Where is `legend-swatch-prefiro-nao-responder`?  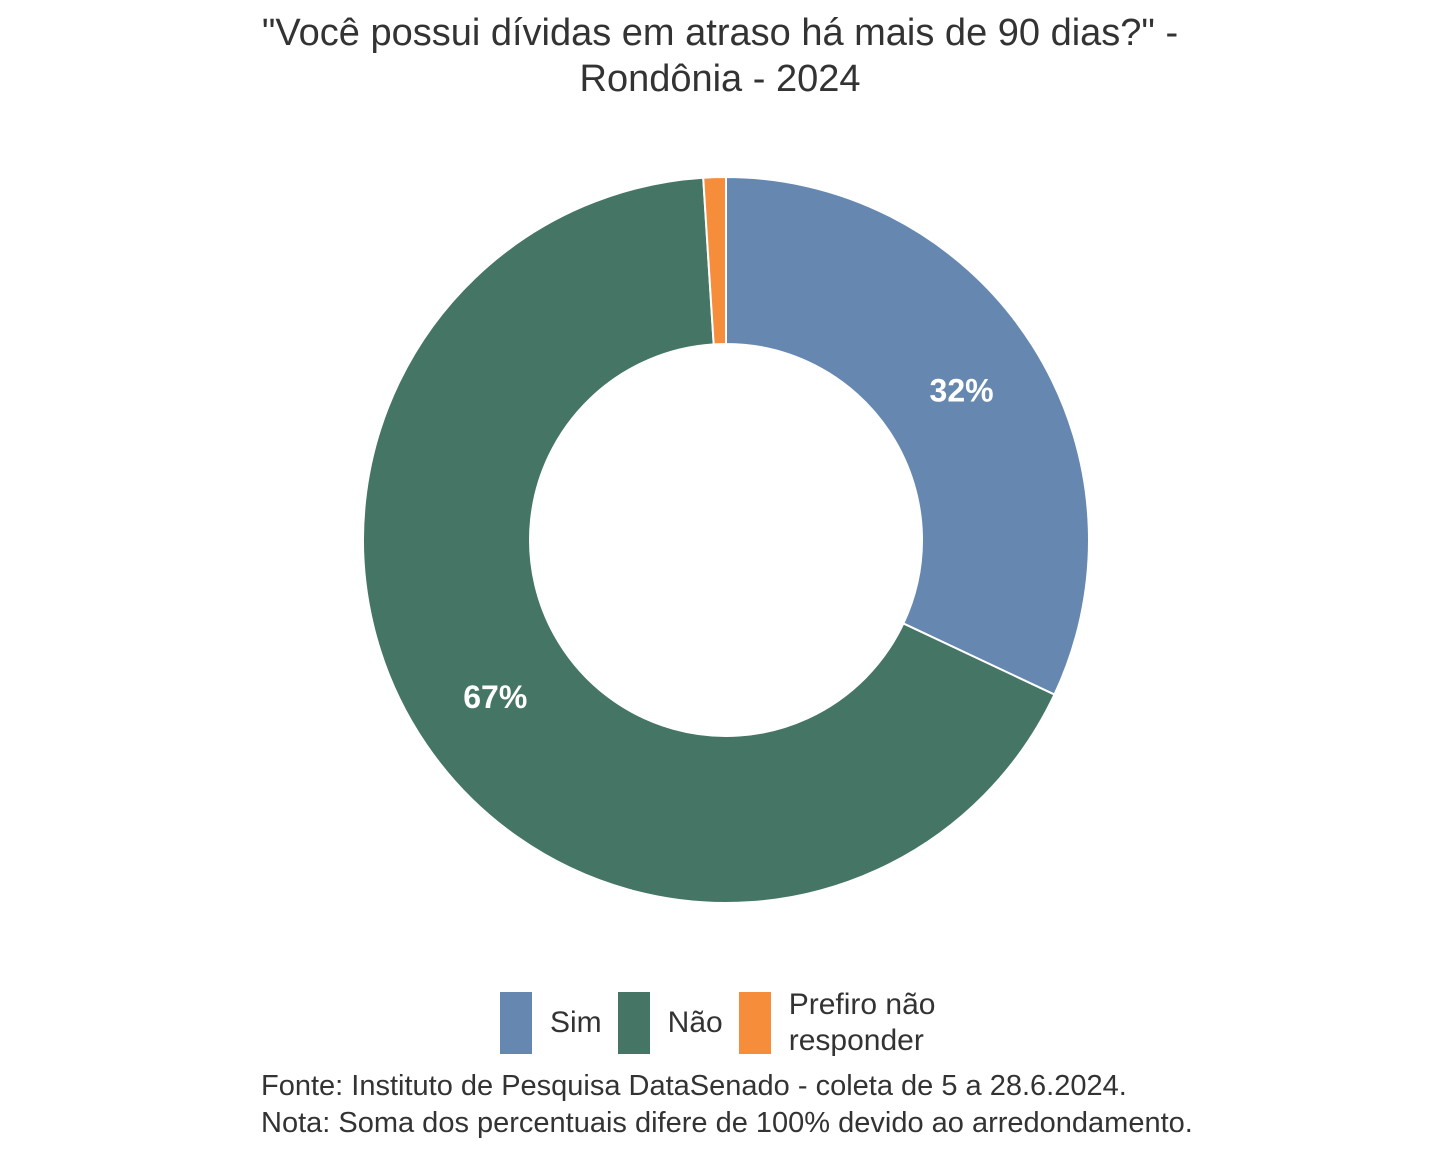 legend-swatch-prefiro-nao-responder is located at coordinates (754, 1023).